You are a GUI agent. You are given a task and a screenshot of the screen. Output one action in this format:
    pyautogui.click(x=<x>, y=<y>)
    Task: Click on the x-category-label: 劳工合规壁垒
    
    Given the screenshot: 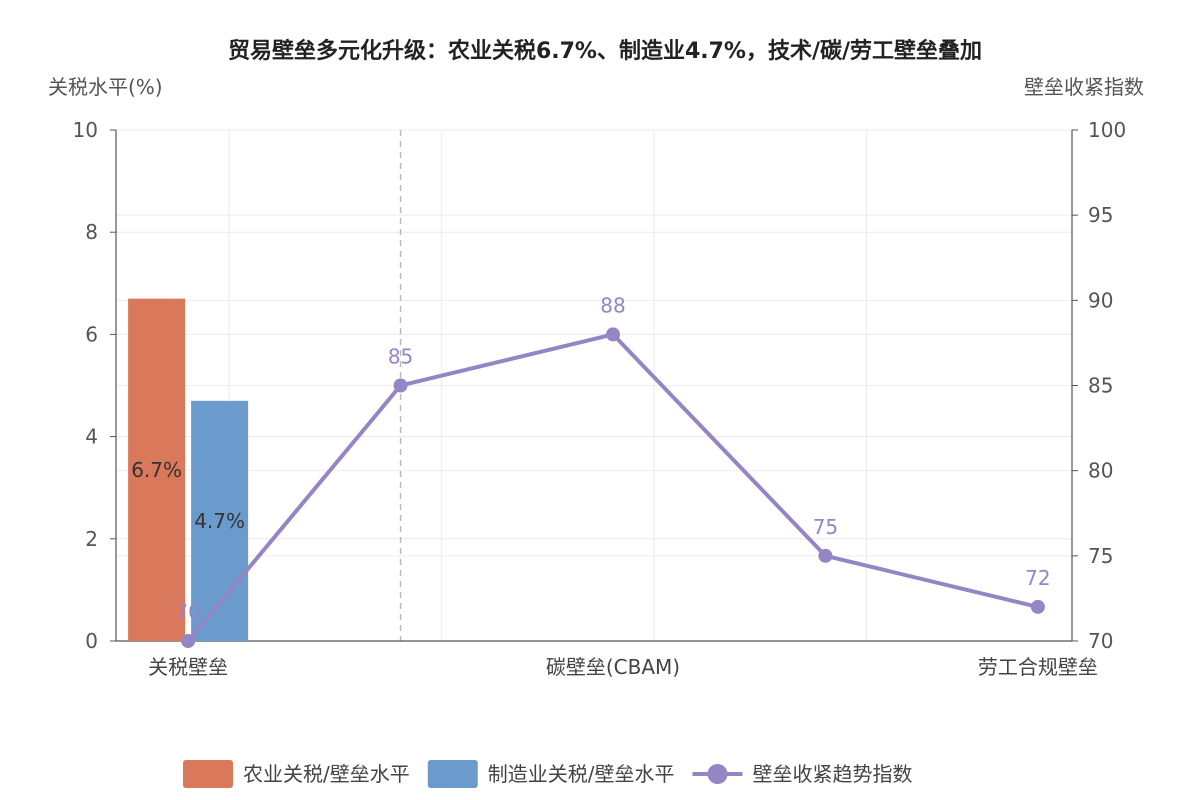 What is the action you would take?
    pyautogui.click(x=1038, y=667)
    